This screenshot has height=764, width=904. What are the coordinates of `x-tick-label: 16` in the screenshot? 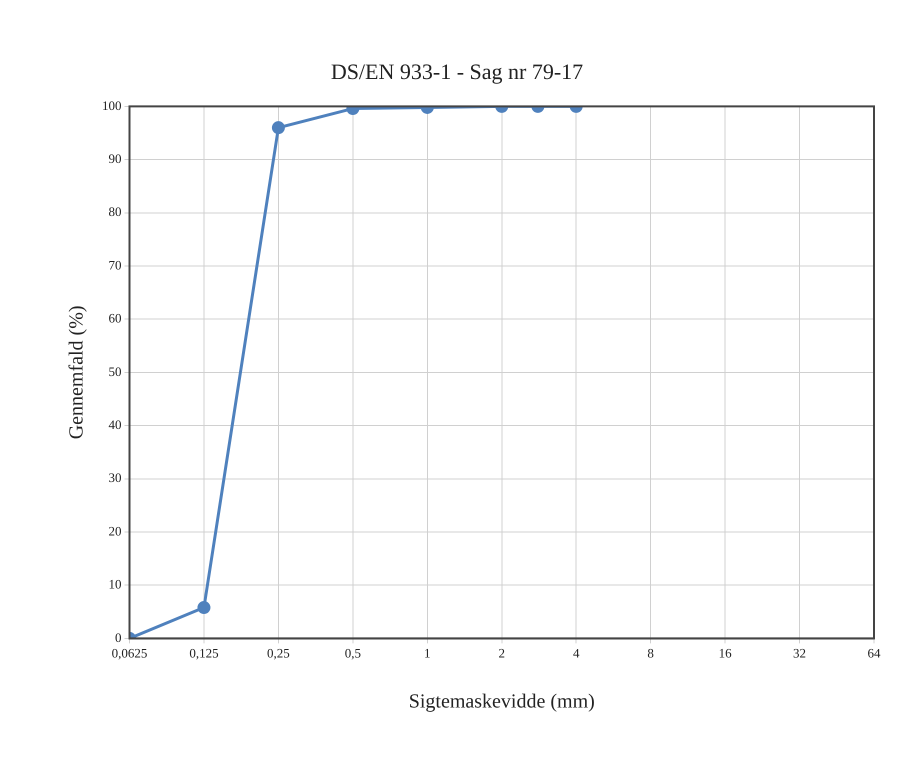 It's located at (725, 653).